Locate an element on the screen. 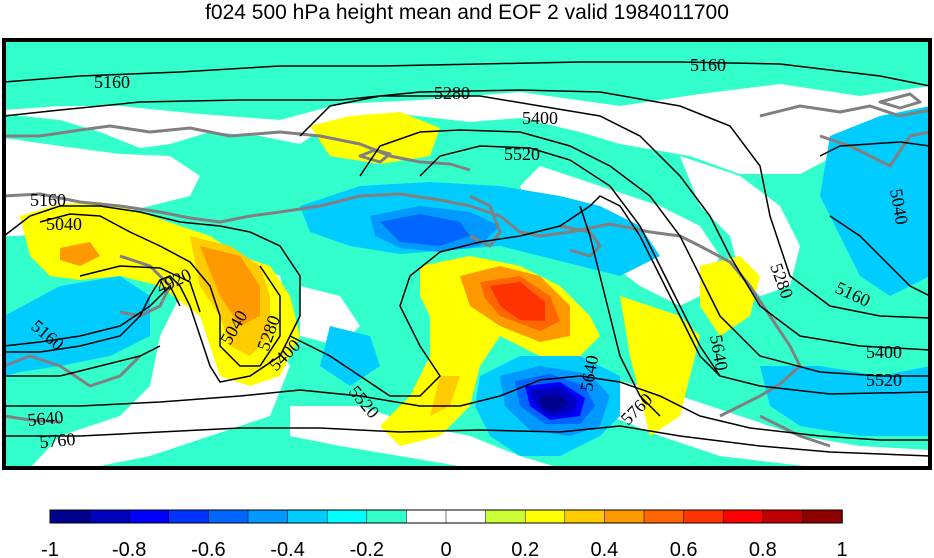  colorbar-tick-label: 0.8 is located at coordinates (763, 548).